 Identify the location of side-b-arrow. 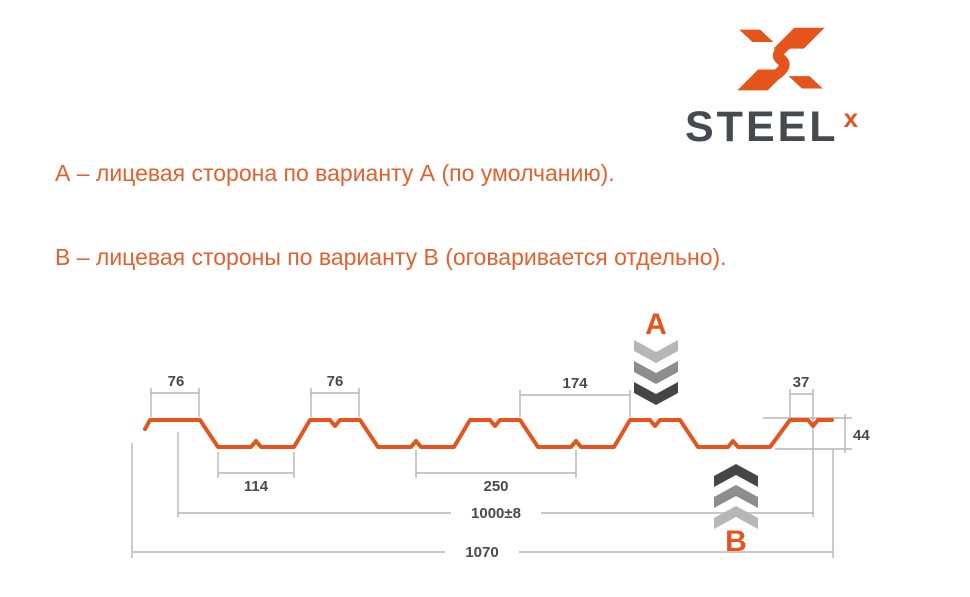
(736, 496).